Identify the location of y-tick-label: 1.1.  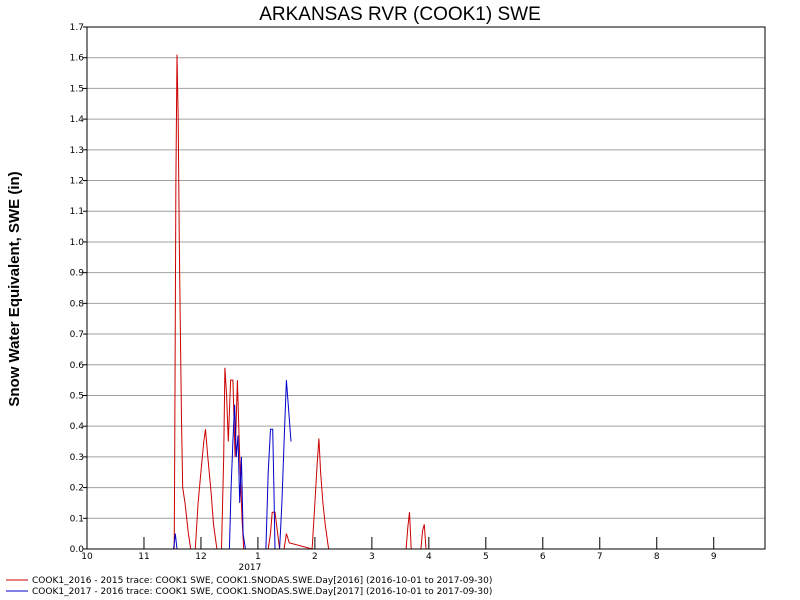
(77, 212).